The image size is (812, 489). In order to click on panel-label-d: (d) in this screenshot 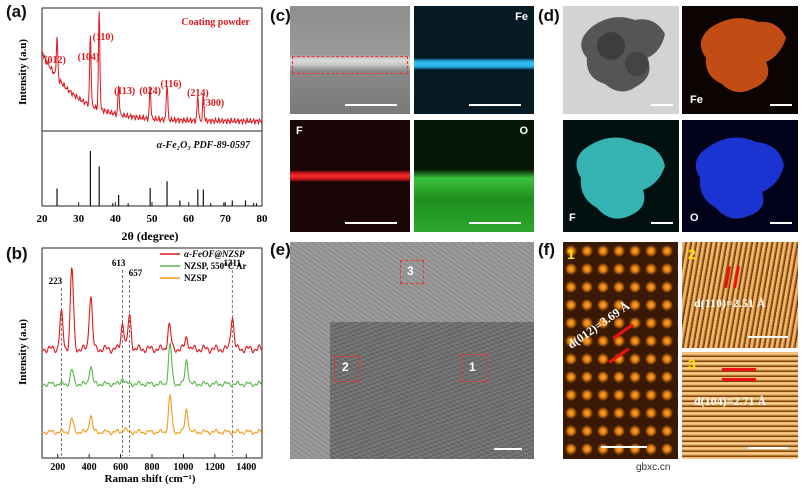, I will do `click(549, 15)`.